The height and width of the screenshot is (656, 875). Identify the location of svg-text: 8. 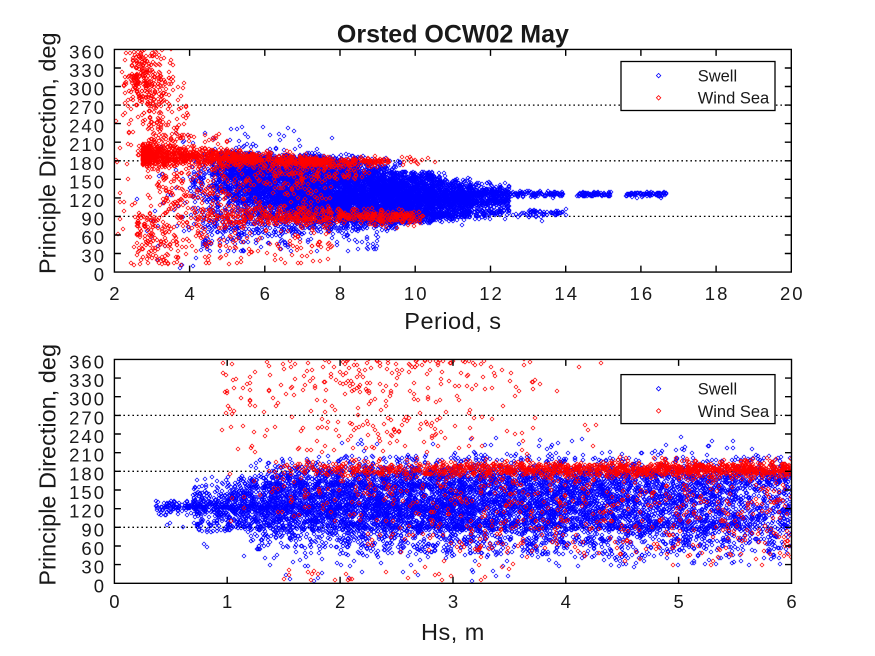
(341, 293).